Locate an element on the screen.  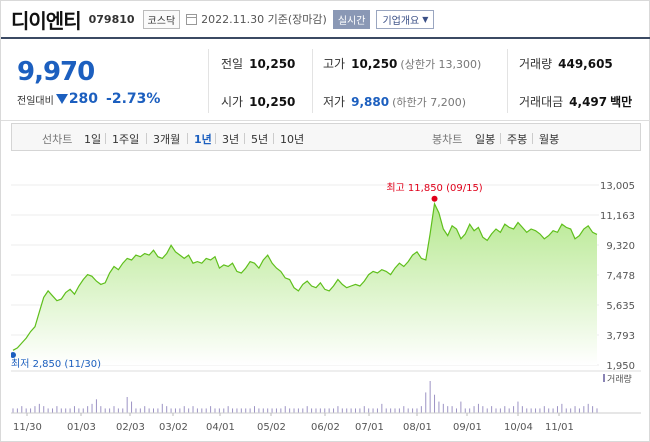
y-tick-label: 11,163 is located at coordinates (617, 216).